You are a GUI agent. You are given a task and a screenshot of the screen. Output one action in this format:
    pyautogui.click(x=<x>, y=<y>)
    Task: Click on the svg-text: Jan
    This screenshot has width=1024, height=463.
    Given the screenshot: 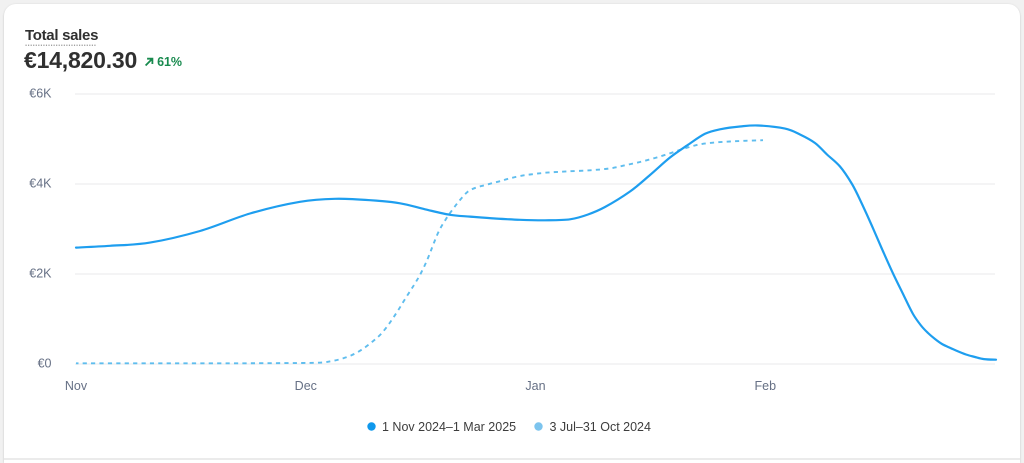 What is the action you would take?
    pyautogui.click(x=535, y=386)
    